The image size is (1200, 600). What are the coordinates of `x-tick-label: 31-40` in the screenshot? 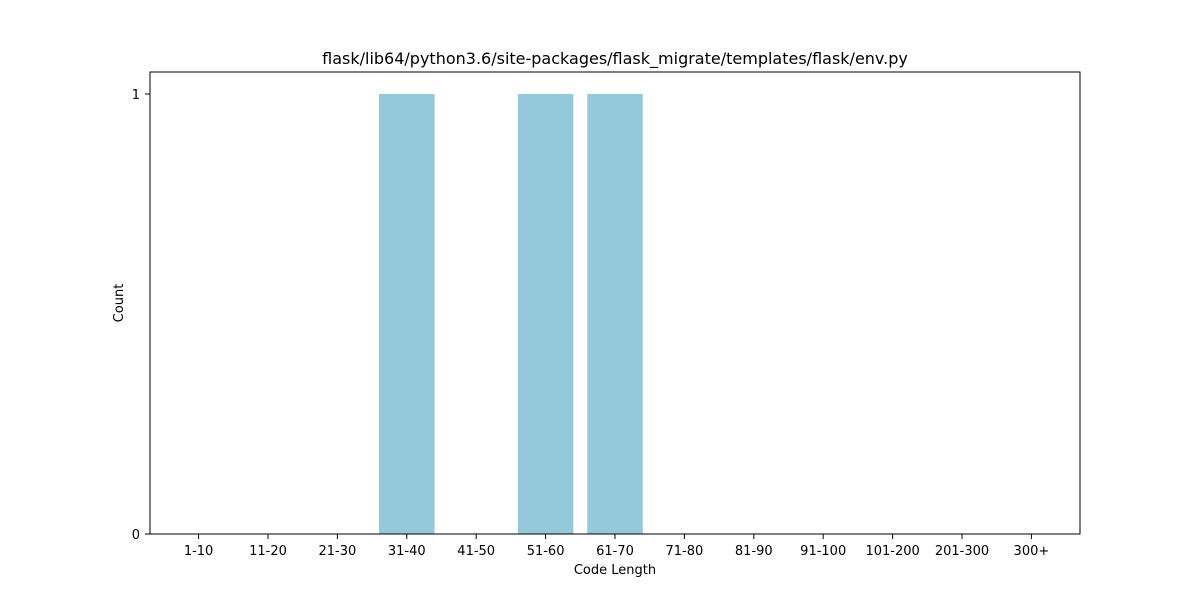 It's located at (407, 551).